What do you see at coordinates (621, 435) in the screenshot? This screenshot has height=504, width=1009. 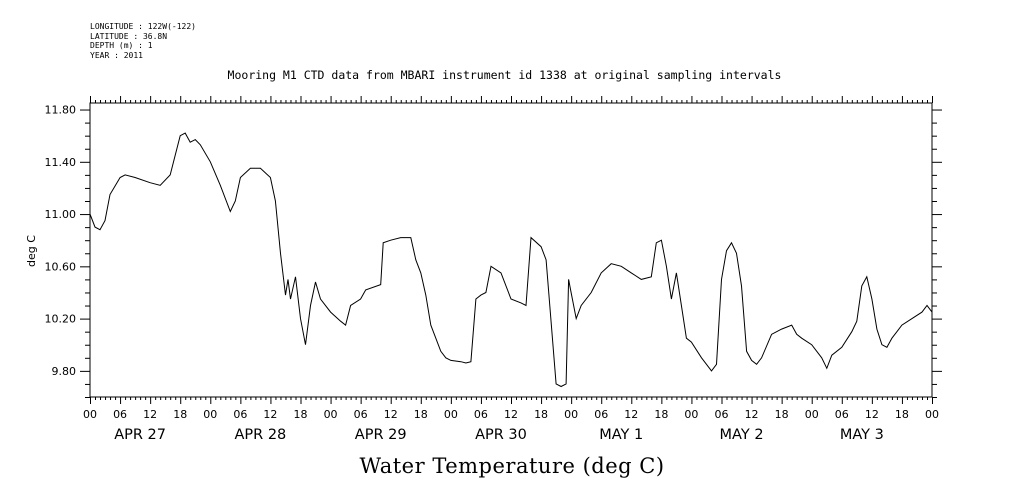 I see `day-label: MAY 1` at bounding box center [621, 435].